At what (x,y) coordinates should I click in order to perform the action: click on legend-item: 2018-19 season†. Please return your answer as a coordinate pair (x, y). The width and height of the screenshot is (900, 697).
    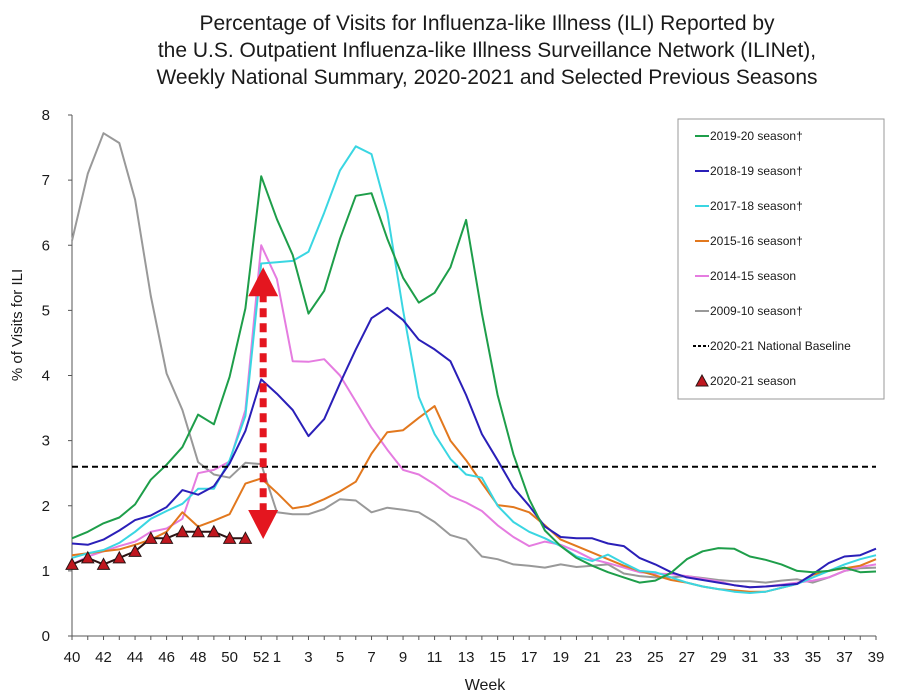
    Looking at the image, I should click on (749, 171).